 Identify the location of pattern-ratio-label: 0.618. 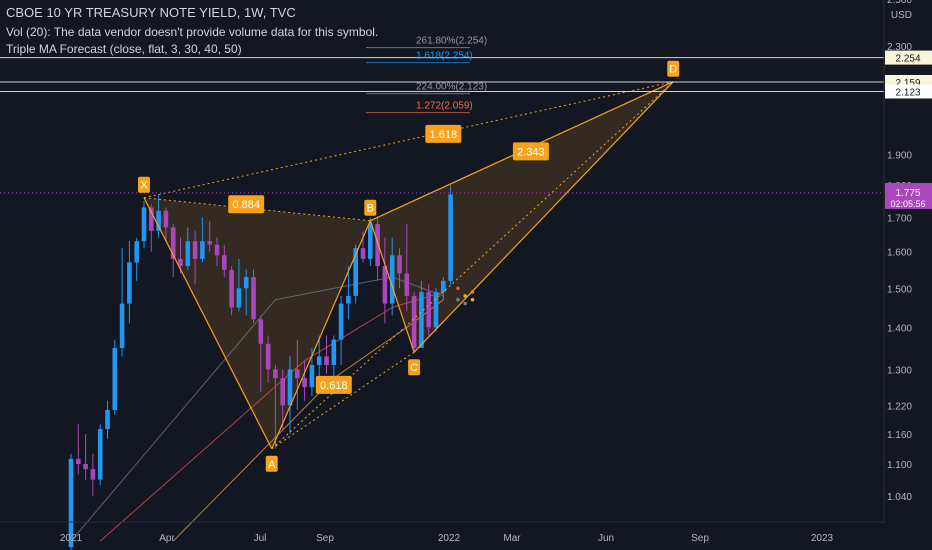
(334, 386).